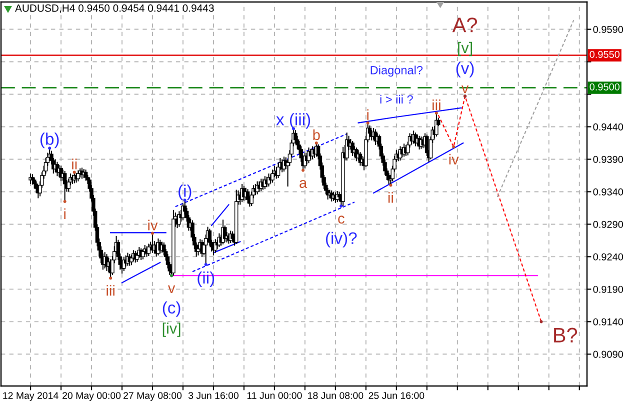 Image resolution: width=626 pixels, height=403 pixels. What do you see at coordinates (172, 289) in the screenshot?
I see `data-label: v` at bounding box center [172, 289].